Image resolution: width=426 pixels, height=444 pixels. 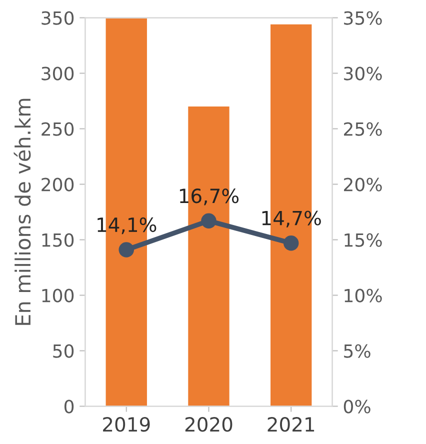 What do you see at coordinates (58, 18) in the screenshot?
I see `y-tick-label: 350` at bounding box center [58, 18].